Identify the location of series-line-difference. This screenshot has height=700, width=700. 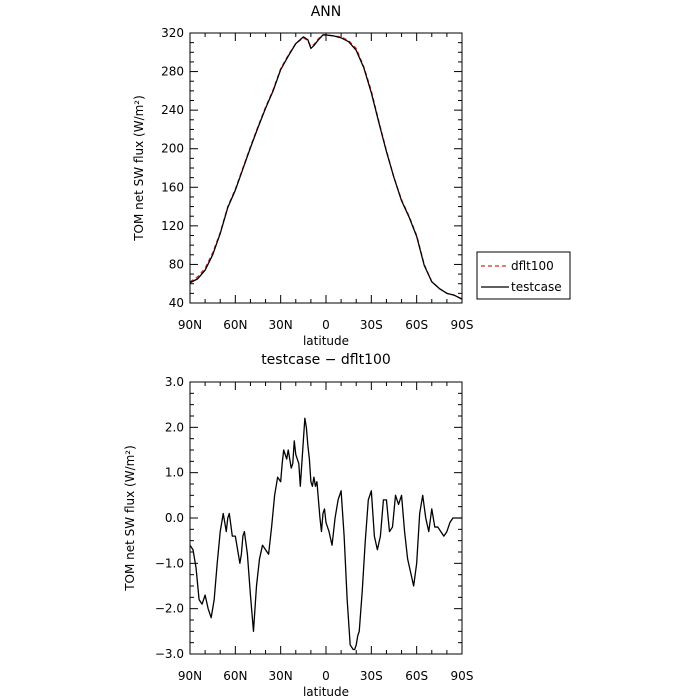
(325, 534).